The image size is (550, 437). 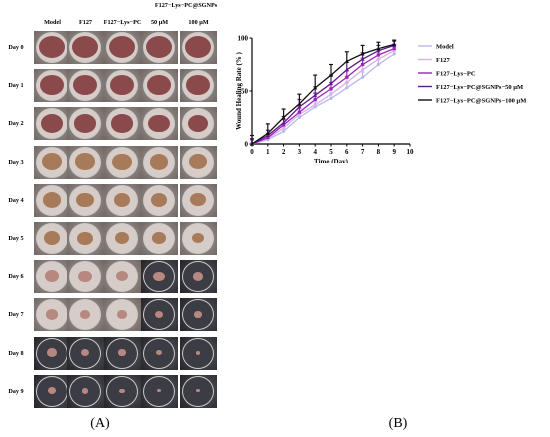 I want to click on y-axis-label: Wound Healing Rate (% ), so click(x=239, y=90).